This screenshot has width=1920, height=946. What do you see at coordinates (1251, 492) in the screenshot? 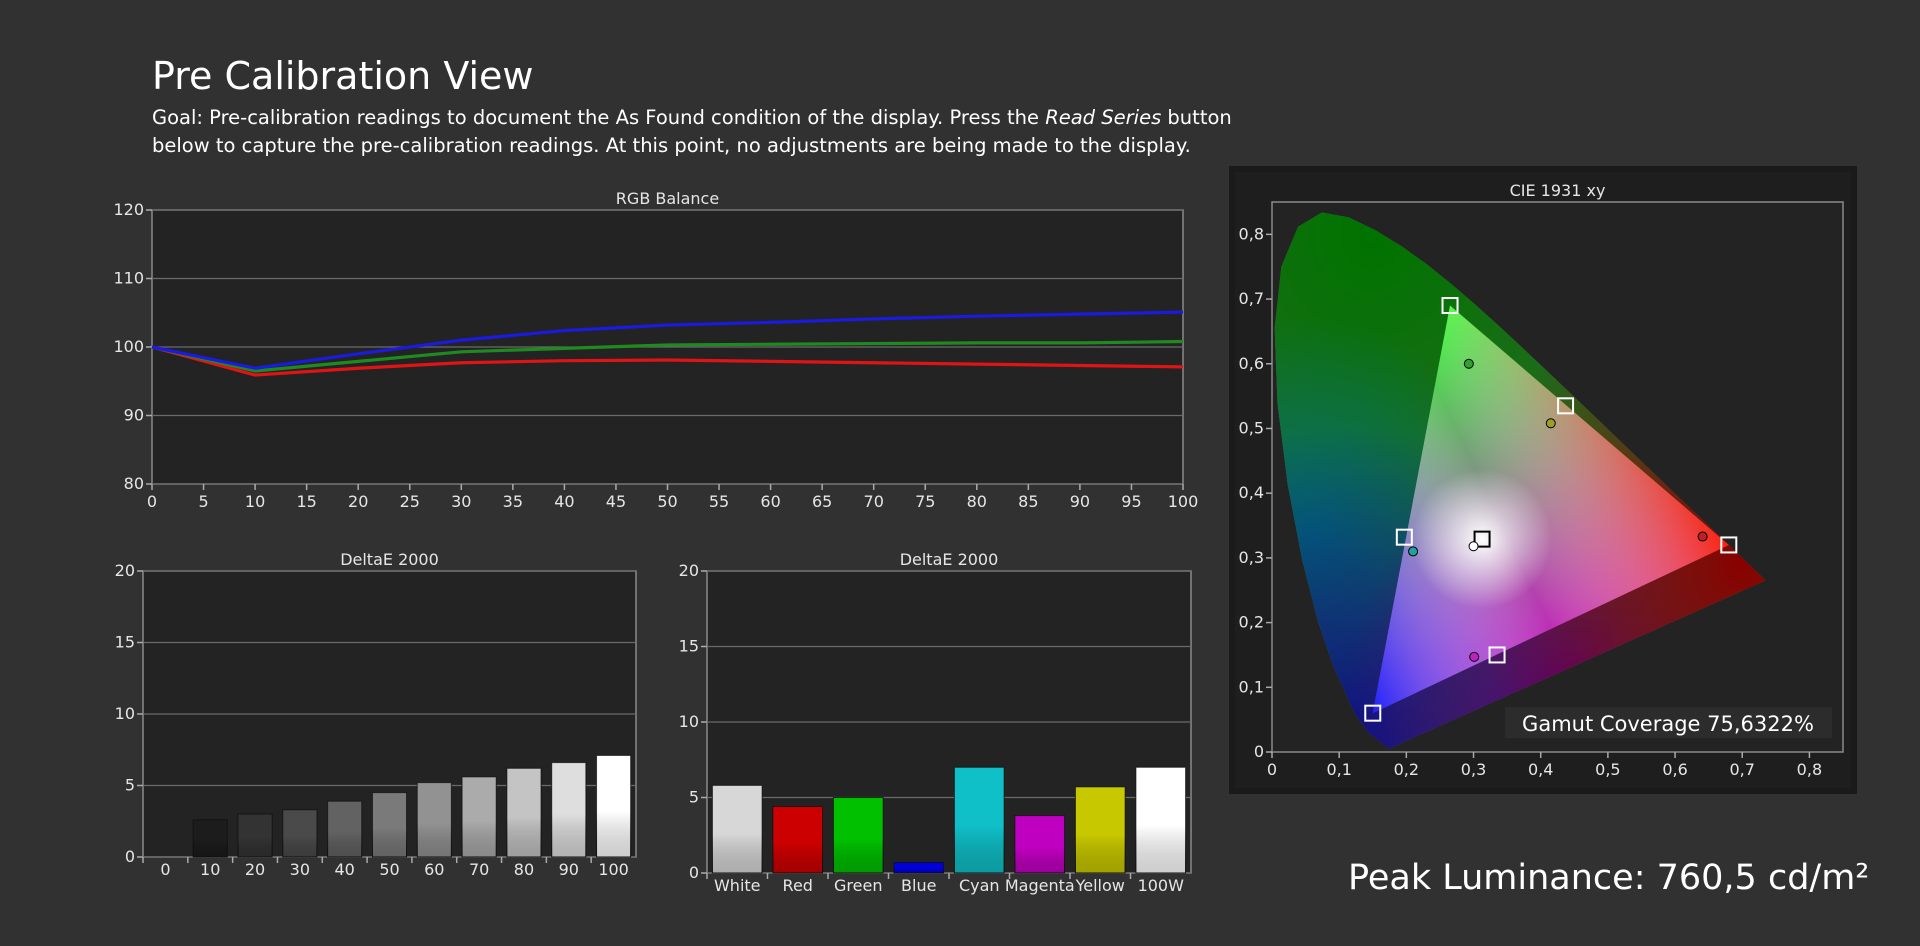
I see `cie-ytick-label: 0,4` at bounding box center [1251, 492].